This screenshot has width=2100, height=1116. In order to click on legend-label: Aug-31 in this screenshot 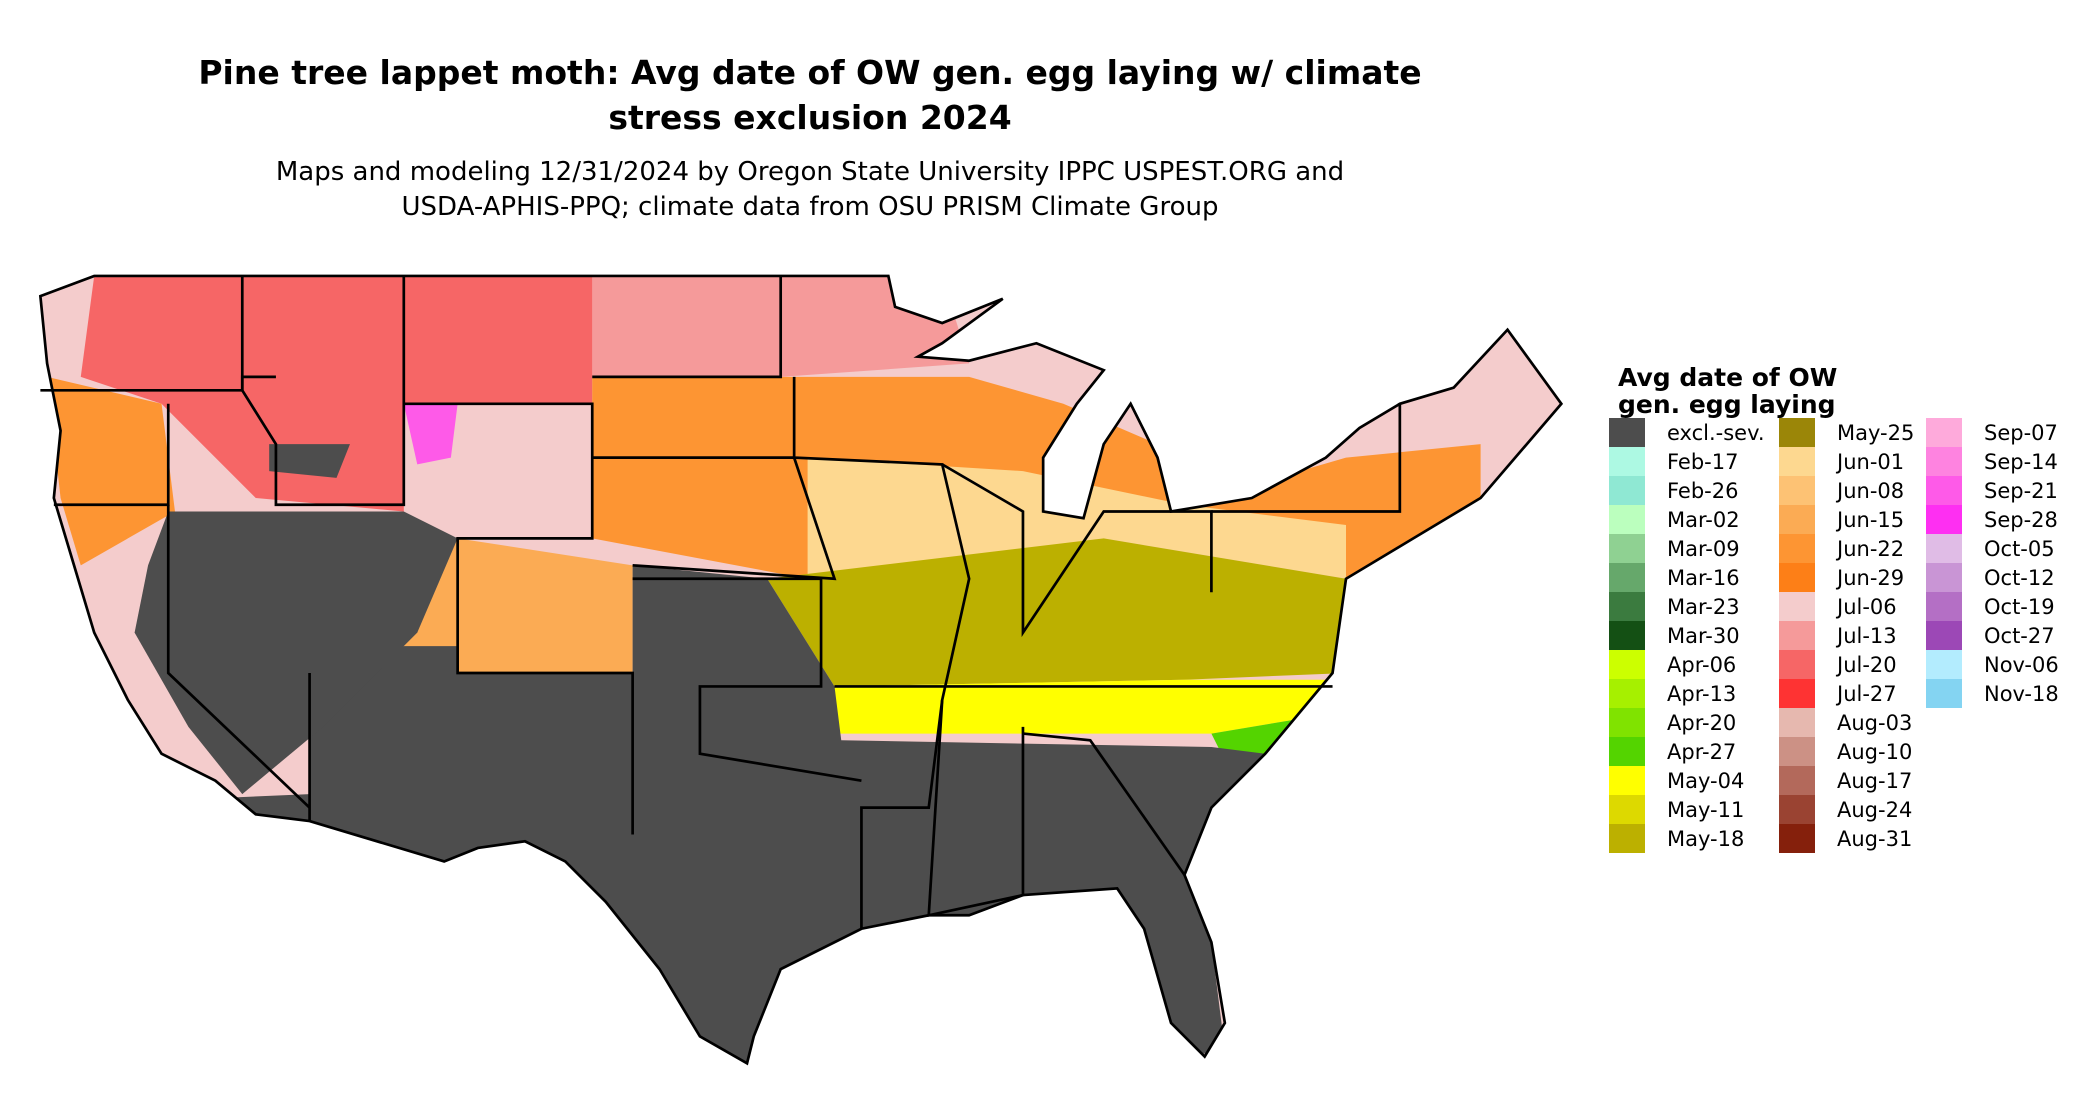, I will do `click(1875, 838)`.